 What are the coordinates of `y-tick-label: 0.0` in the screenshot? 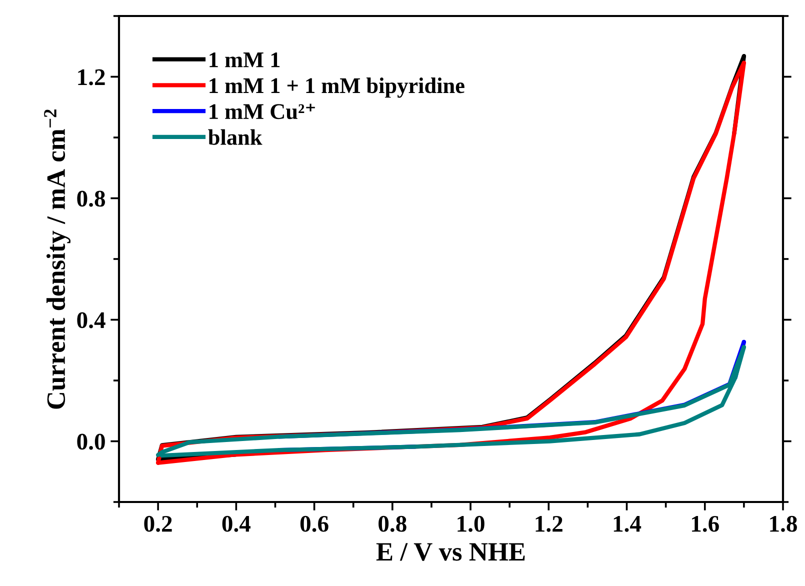 It's located at (91, 442).